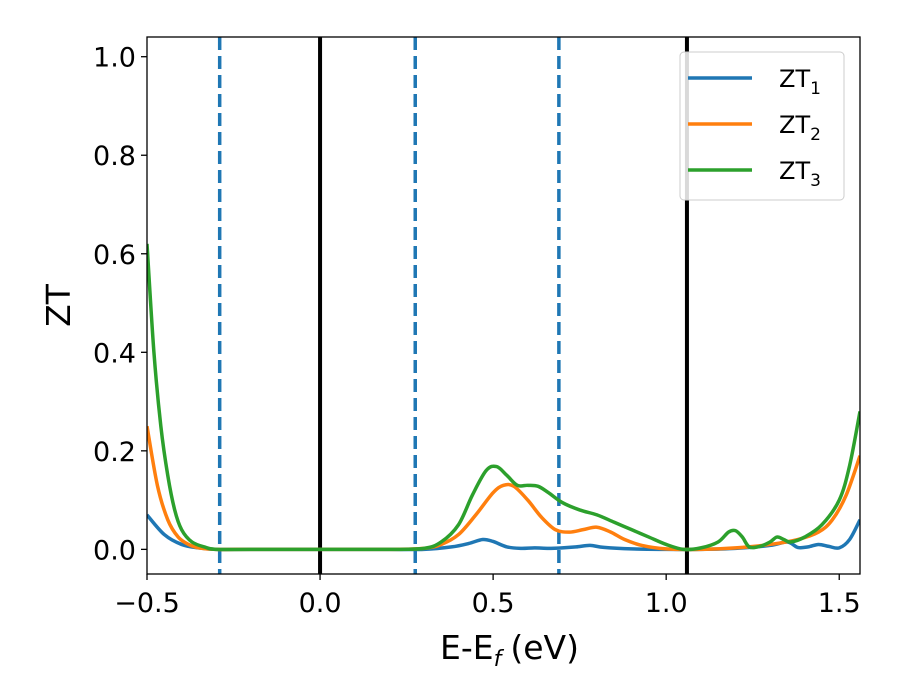 The height and width of the screenshot is (700, 900). I want to click on x-tick-label: 1.5, so click(839, 603).